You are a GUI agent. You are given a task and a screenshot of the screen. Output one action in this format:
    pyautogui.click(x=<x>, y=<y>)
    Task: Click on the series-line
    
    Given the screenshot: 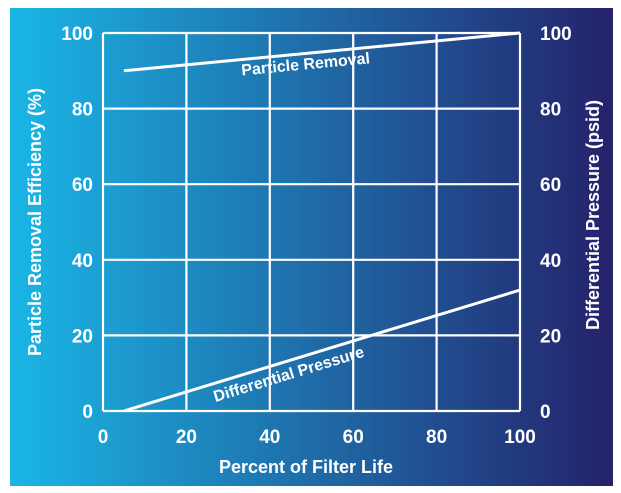 What is the action you would take?
    pyautogui.click(x=322, y=52)
    